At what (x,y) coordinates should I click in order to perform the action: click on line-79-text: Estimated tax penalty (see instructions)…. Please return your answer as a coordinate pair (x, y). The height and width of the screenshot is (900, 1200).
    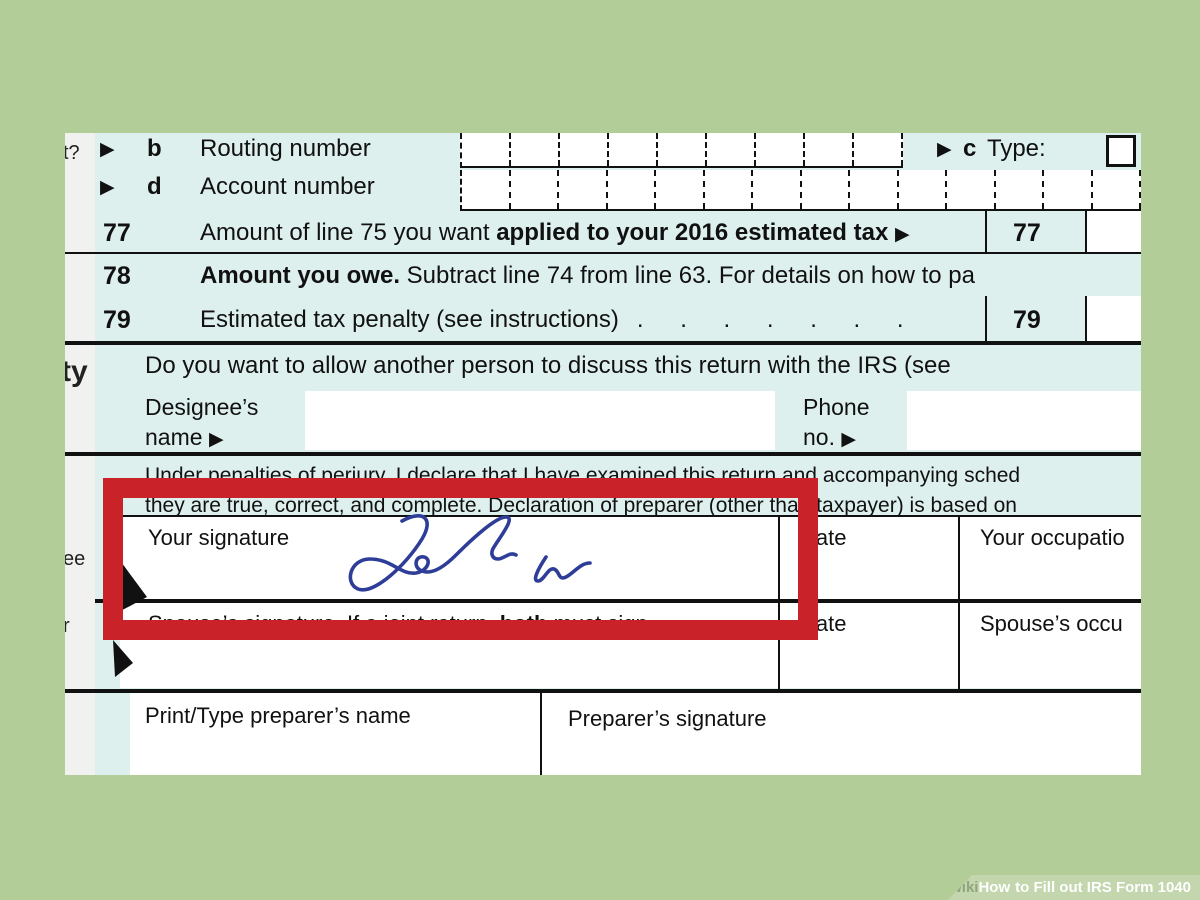
    Looking at the image, I should click on (552, 319).